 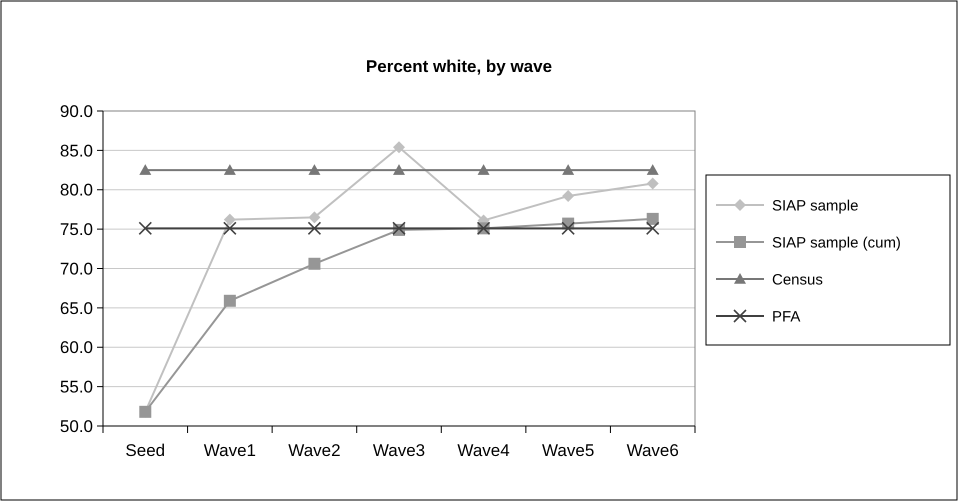 What do you see at coordinates (797, 279) in the screenshot?
I see `legend-label: Census` at bounding box center [797, 279].